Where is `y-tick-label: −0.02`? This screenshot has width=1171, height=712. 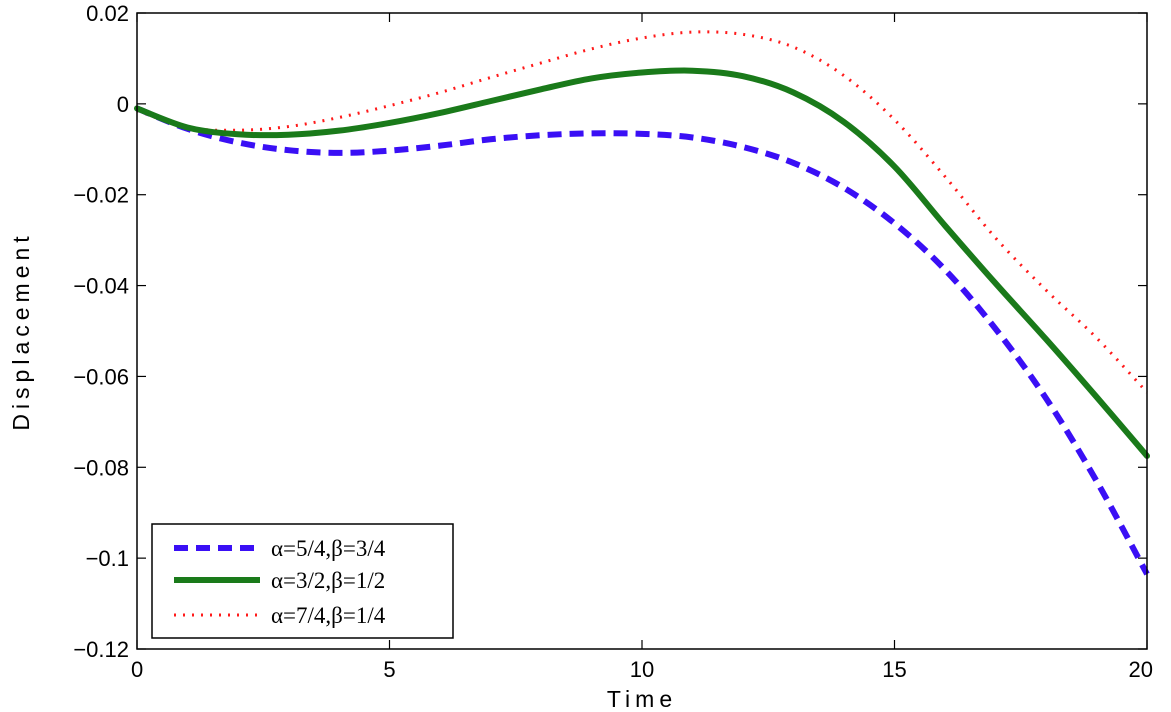 y-tick-label: −0.02 is located at coordinates (101, 195).